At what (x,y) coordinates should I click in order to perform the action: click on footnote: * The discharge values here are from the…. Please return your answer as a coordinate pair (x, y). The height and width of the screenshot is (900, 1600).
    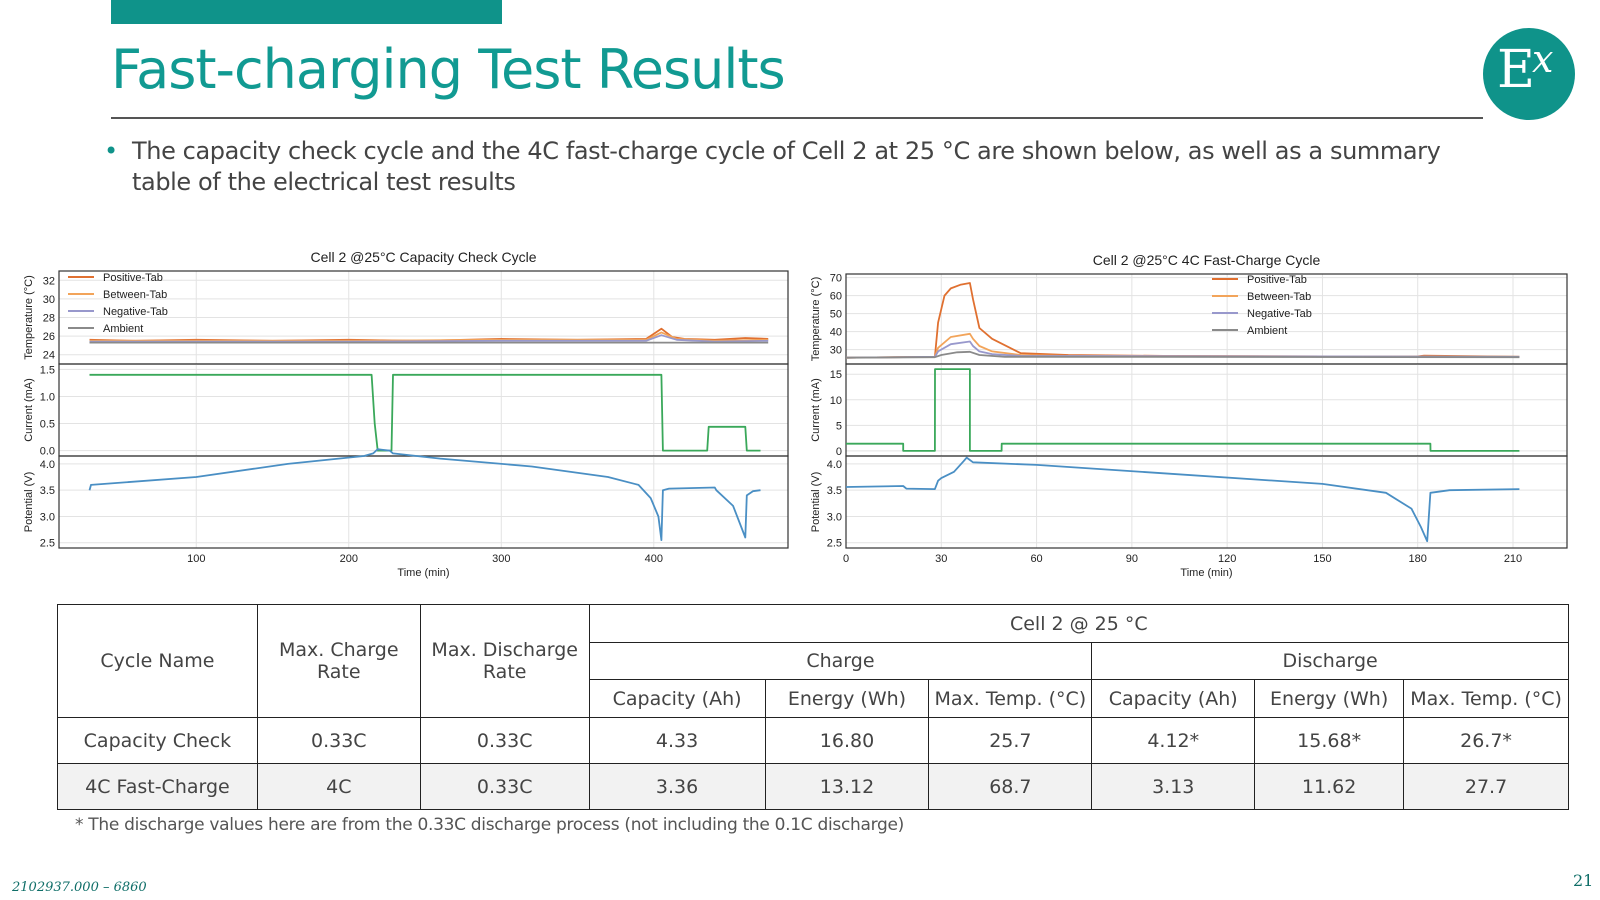
    Looking at the image, I should click on (489, 825).